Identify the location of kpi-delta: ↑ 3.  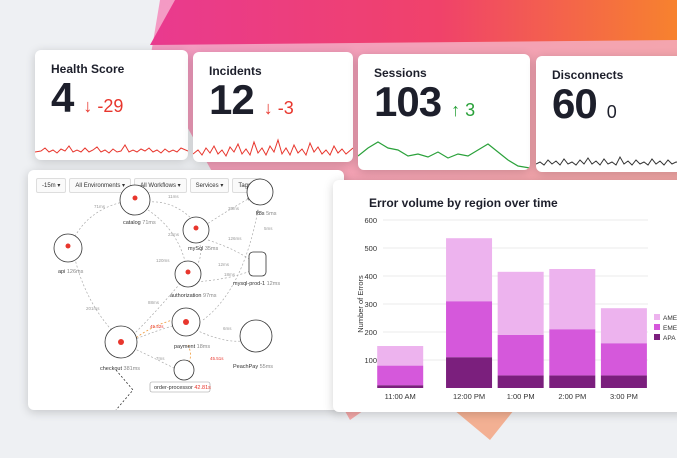
(463, 110).